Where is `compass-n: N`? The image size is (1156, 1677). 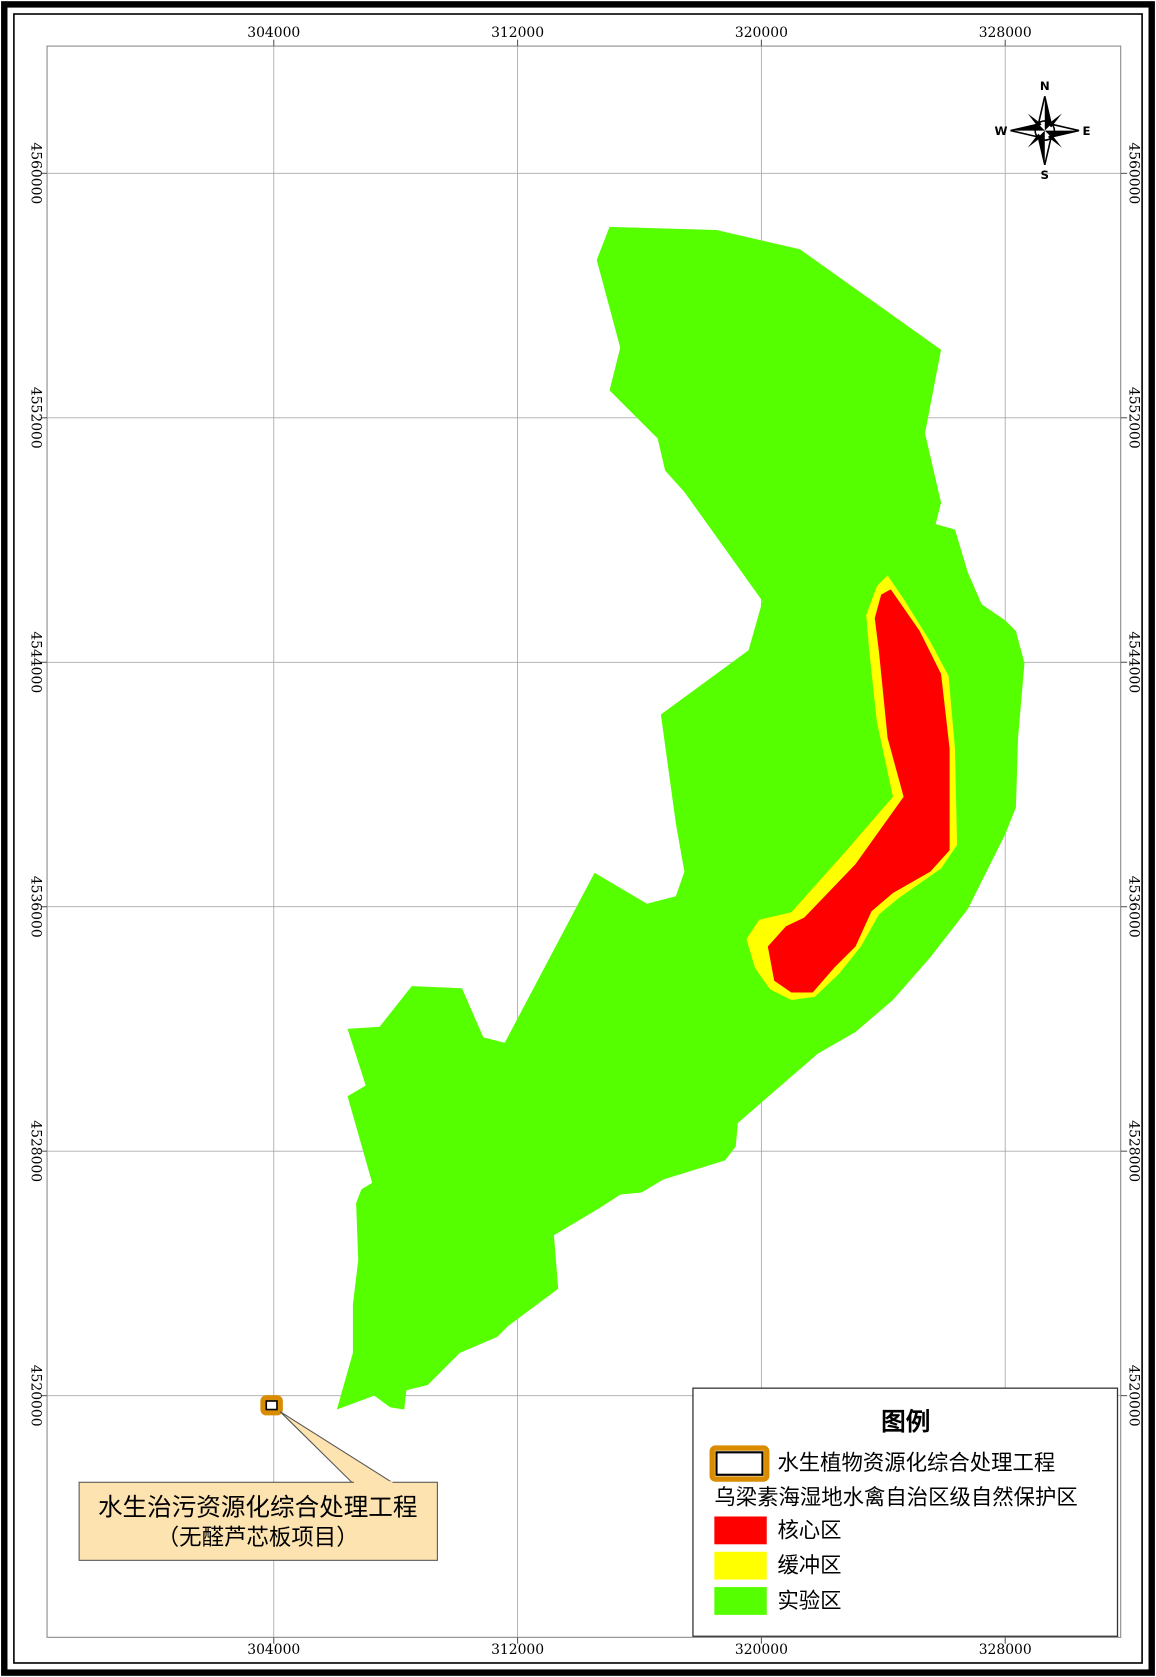 compass-n: N is located at coordinates (1045, 86).